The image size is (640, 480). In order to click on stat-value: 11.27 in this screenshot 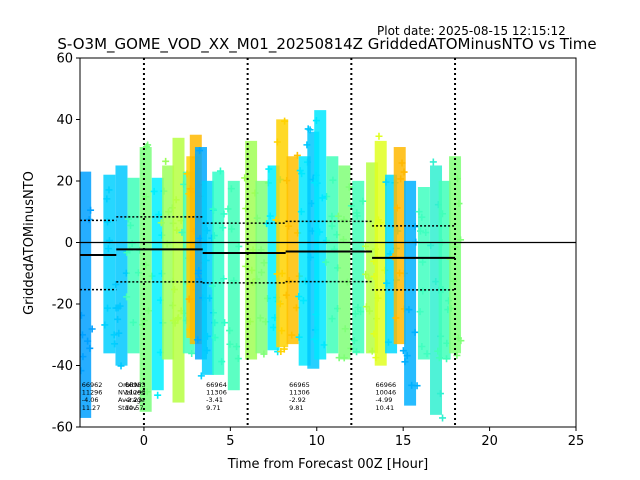, I will do `click(91, 408)`.